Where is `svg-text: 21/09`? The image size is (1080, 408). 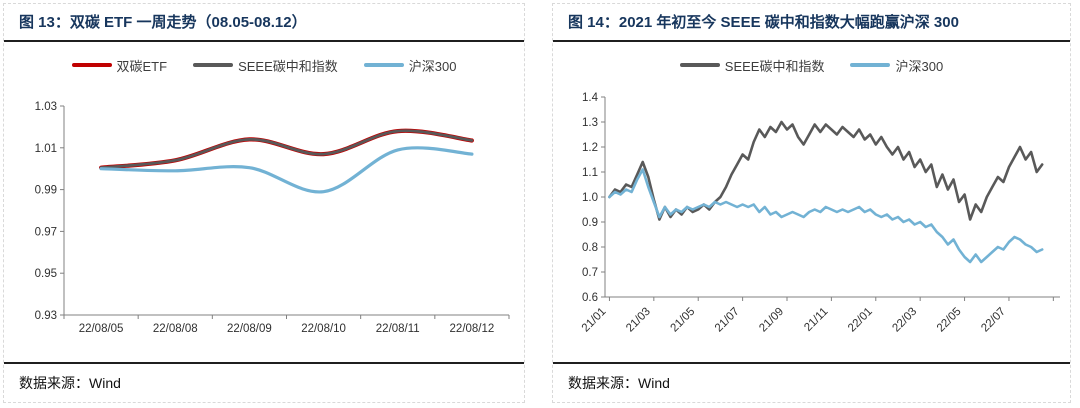 svg-text: 21/09 is located at coordinates (771, 320).